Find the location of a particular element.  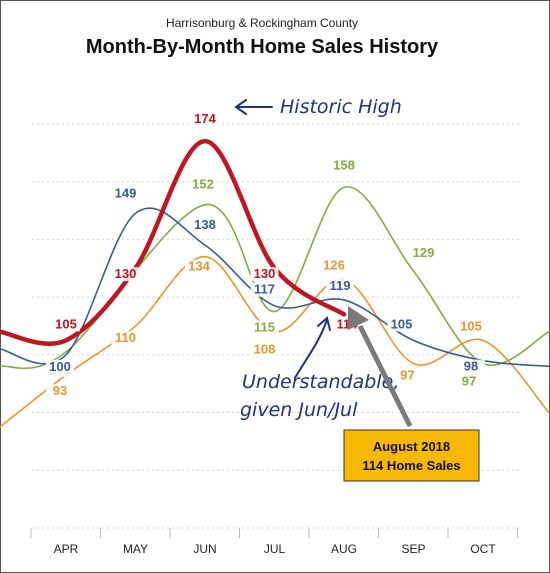

data-label-blue: 105 is located at coordinates (402, 323).